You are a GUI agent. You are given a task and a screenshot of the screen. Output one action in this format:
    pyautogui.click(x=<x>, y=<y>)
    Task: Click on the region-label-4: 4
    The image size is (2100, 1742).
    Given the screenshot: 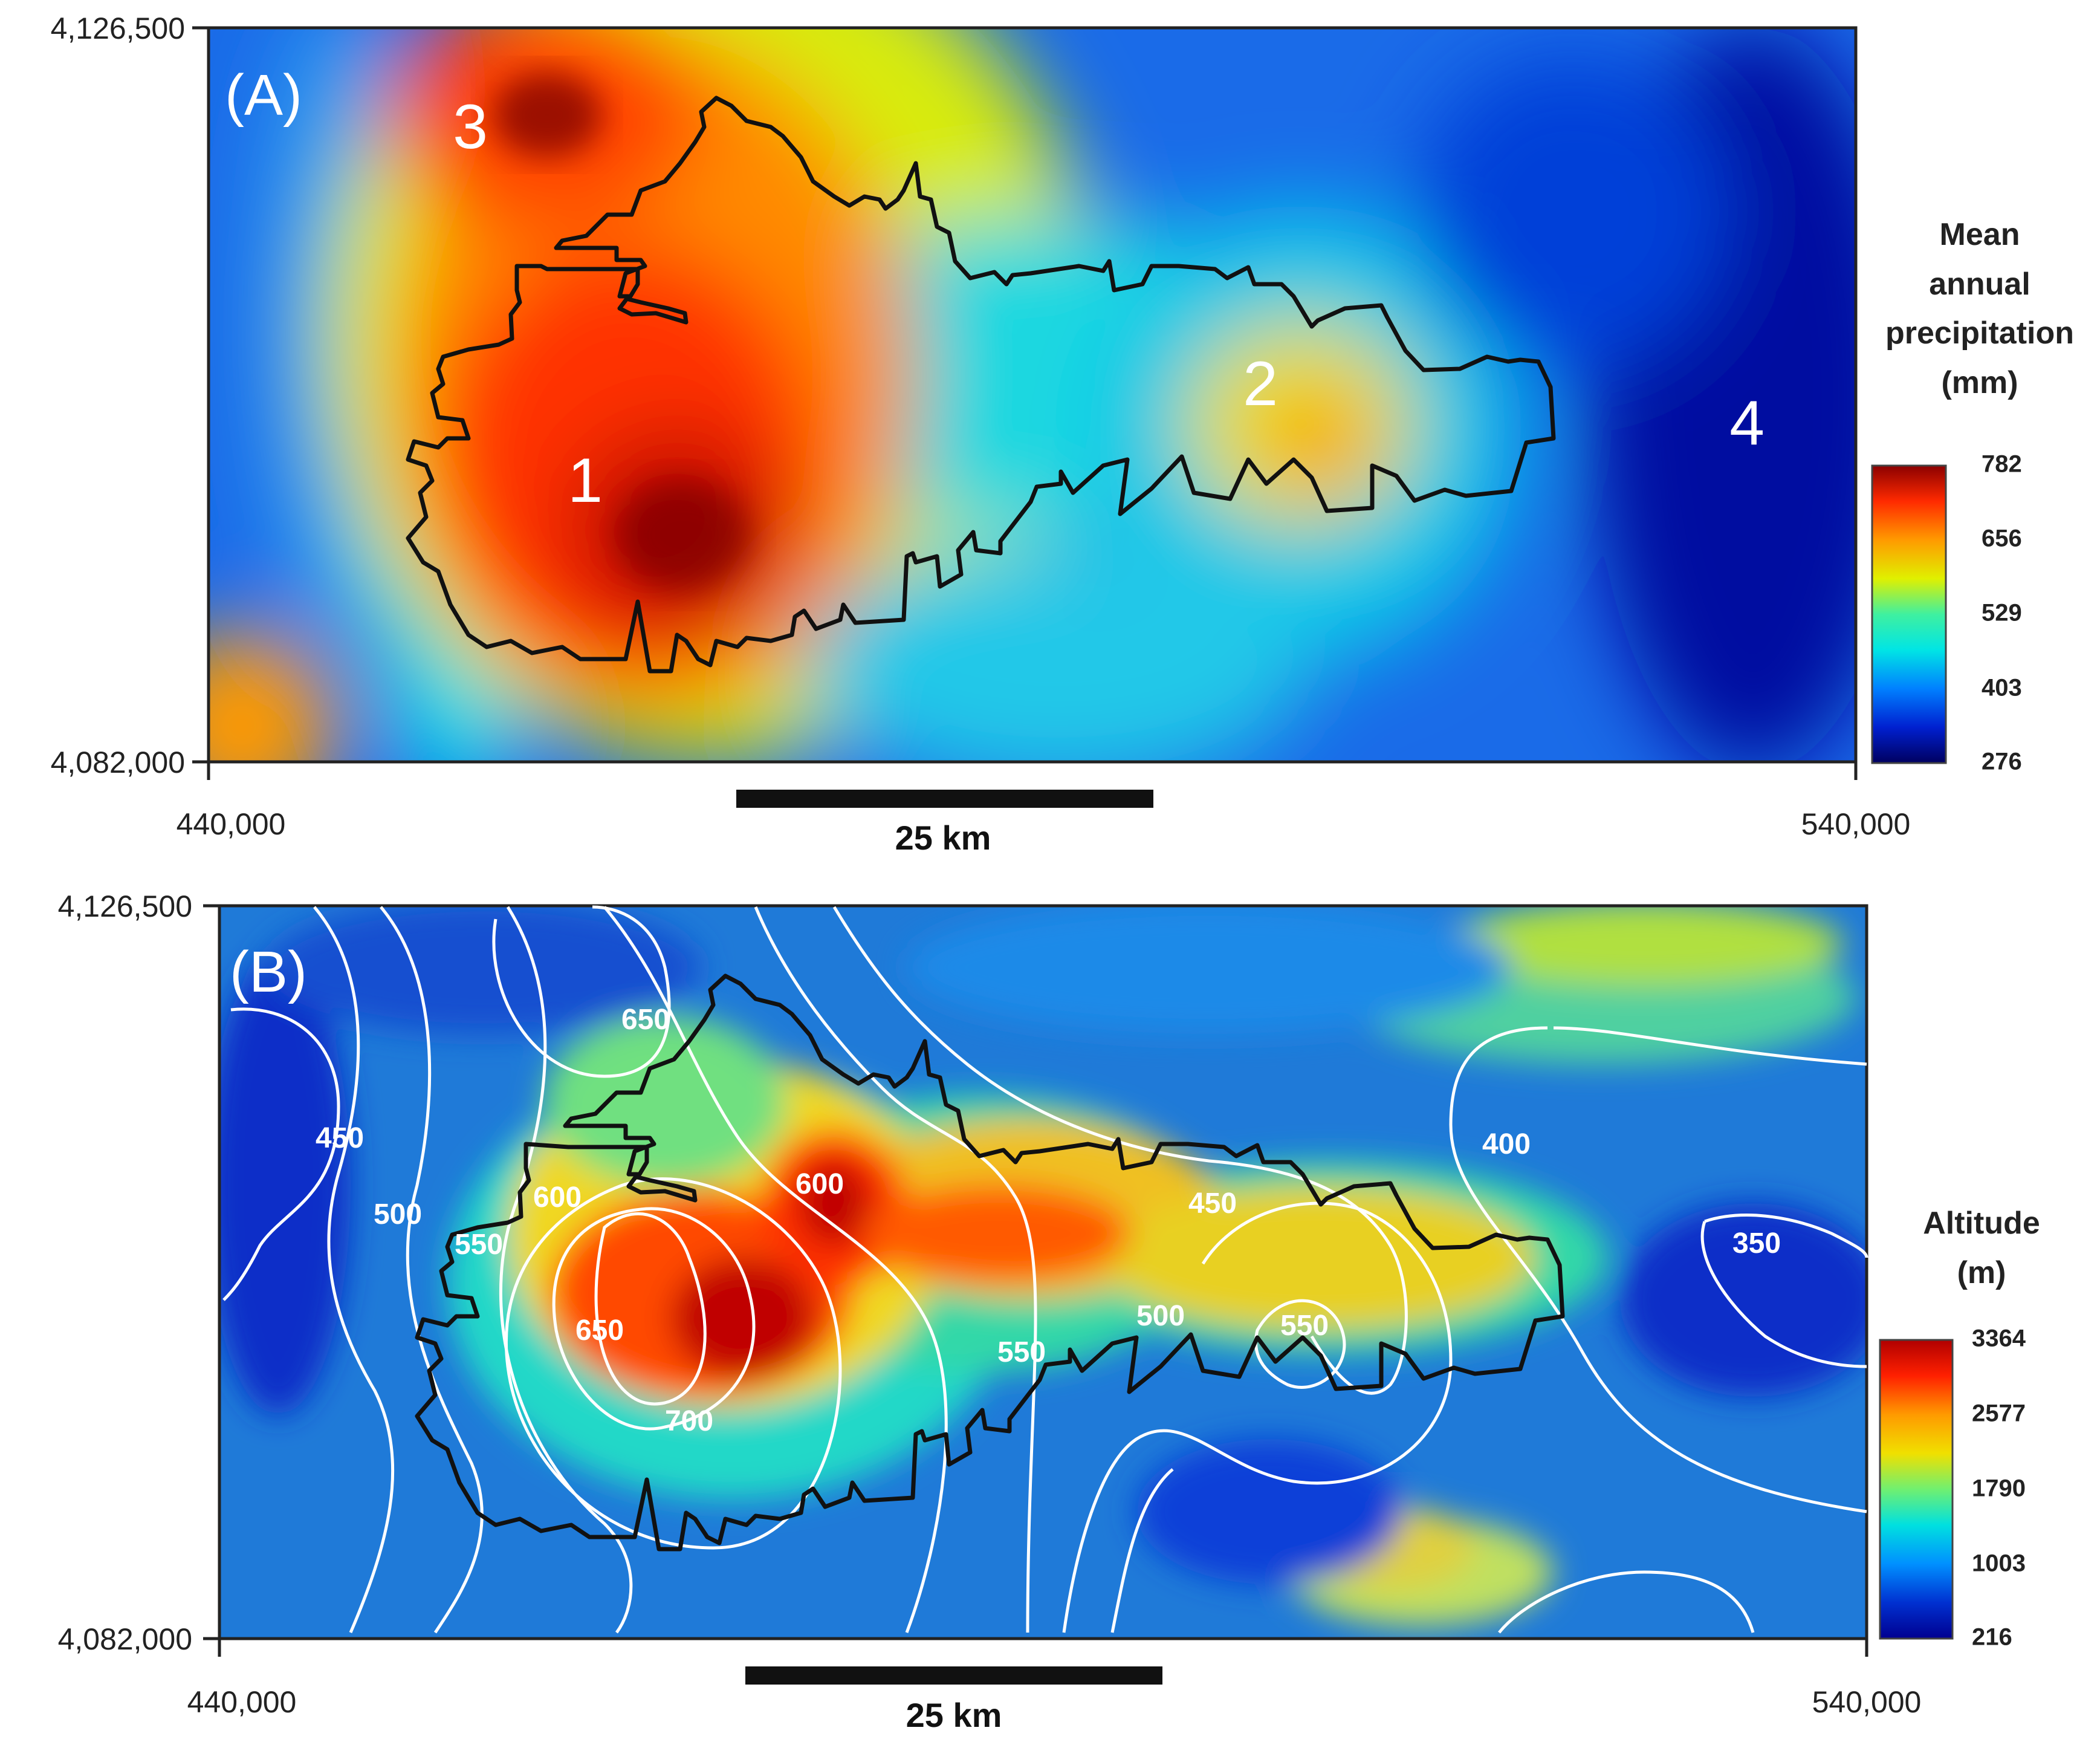 What is the action you would take?
    pyautogui.click(x=1747, y=423)
    